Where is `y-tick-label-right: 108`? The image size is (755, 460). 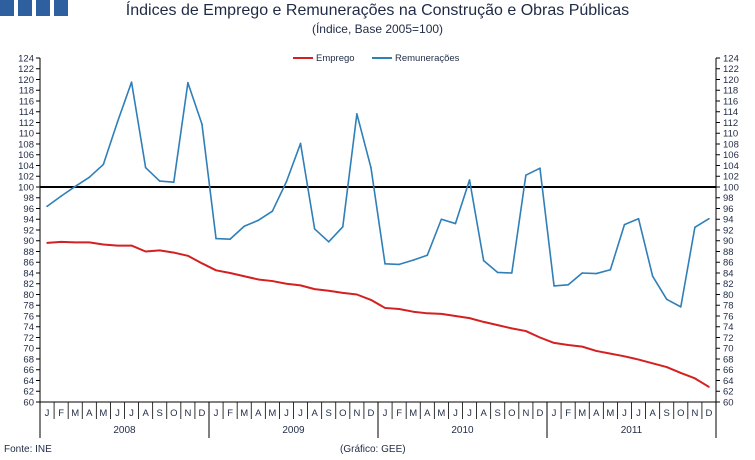 y-tick-label-right: 108 is located at coordinates (731, 144).